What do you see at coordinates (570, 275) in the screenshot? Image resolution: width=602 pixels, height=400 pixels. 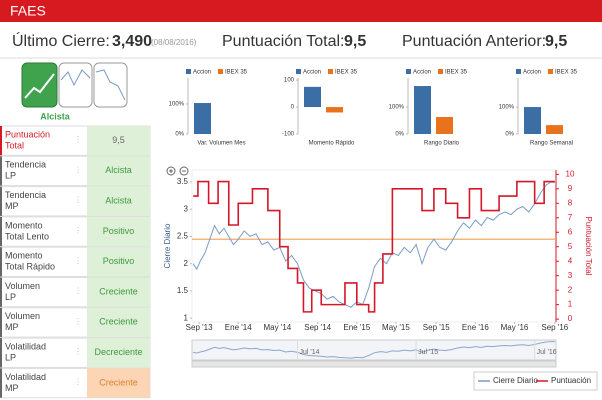 I see `y2-tick-label: 3` at bounding box center [570, 275].